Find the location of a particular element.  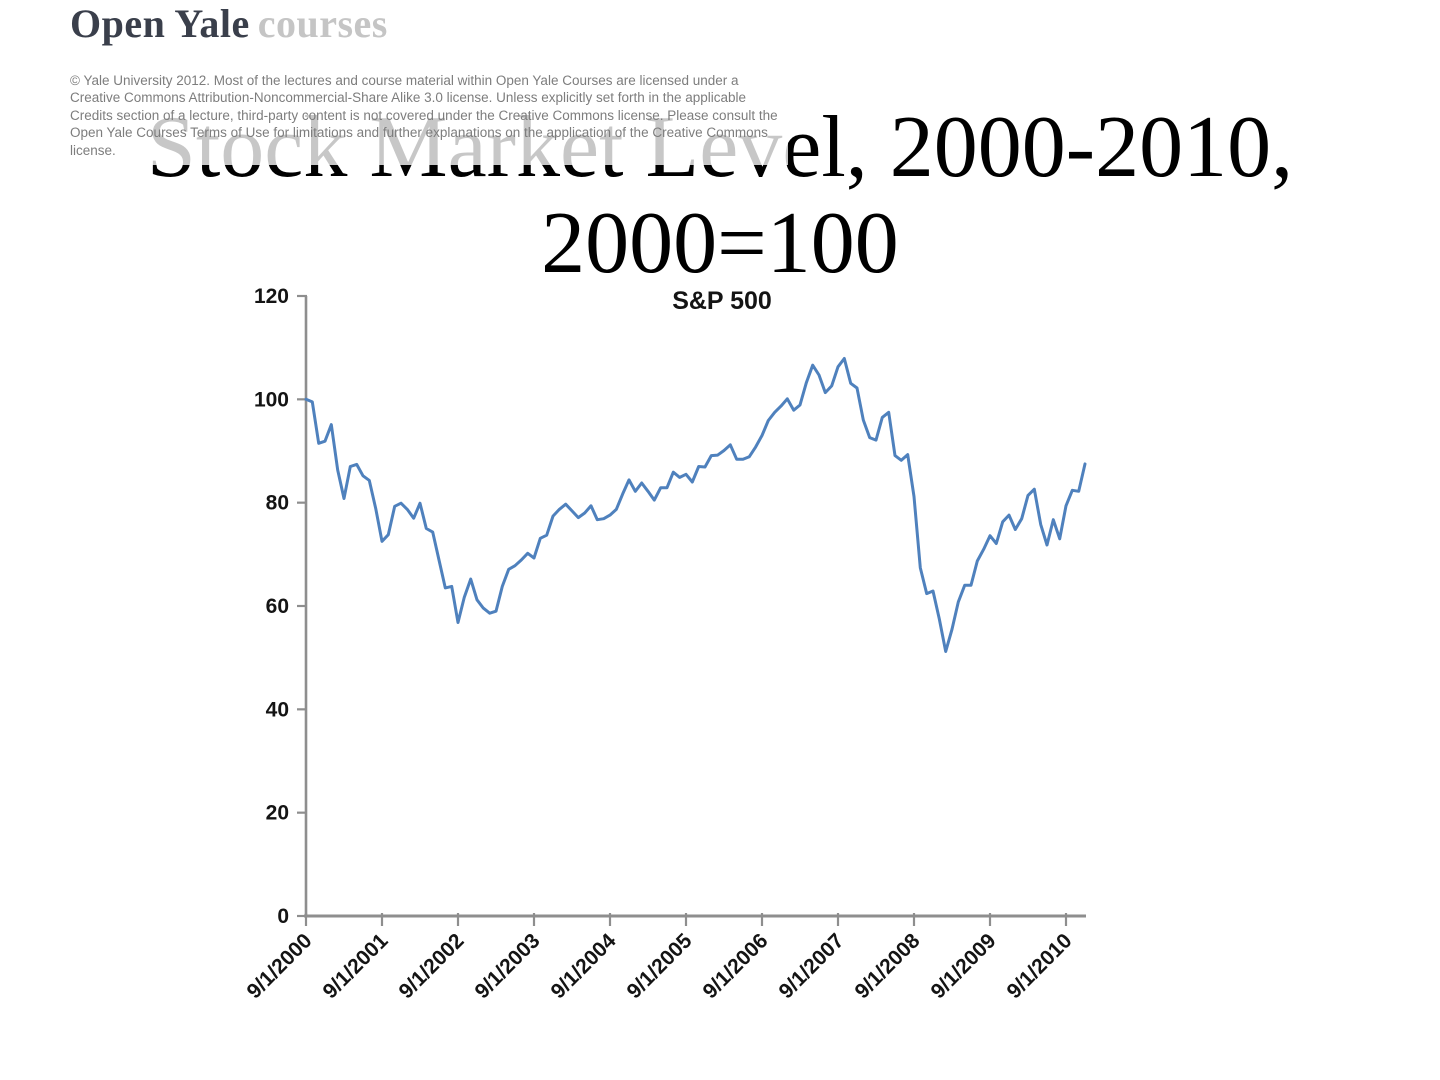

x-tick-label: 9/1/2010 is located at coordinates (1039, 966).